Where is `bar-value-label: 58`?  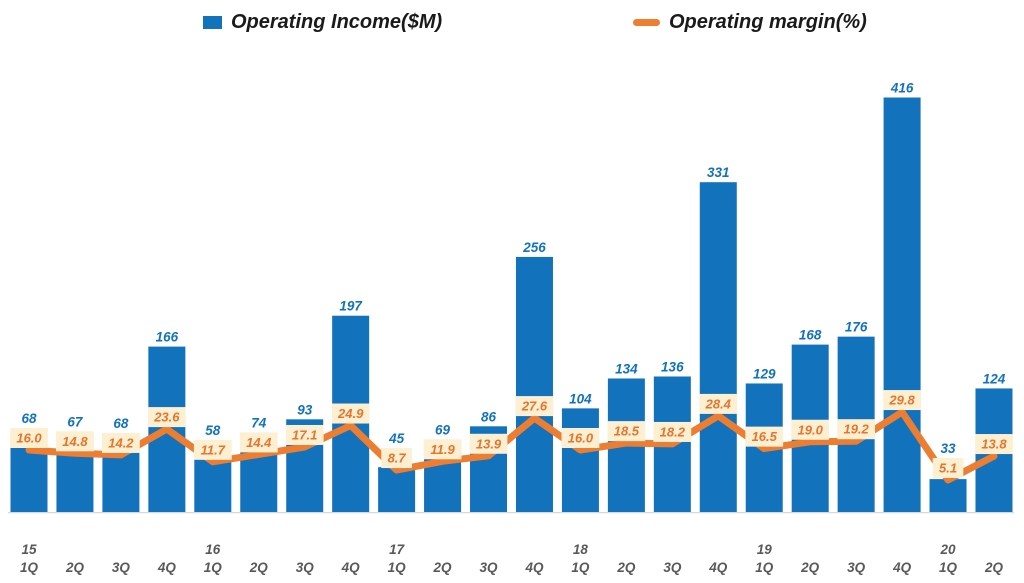
bar-value-label: 58 is located at coordinates (213, 430).